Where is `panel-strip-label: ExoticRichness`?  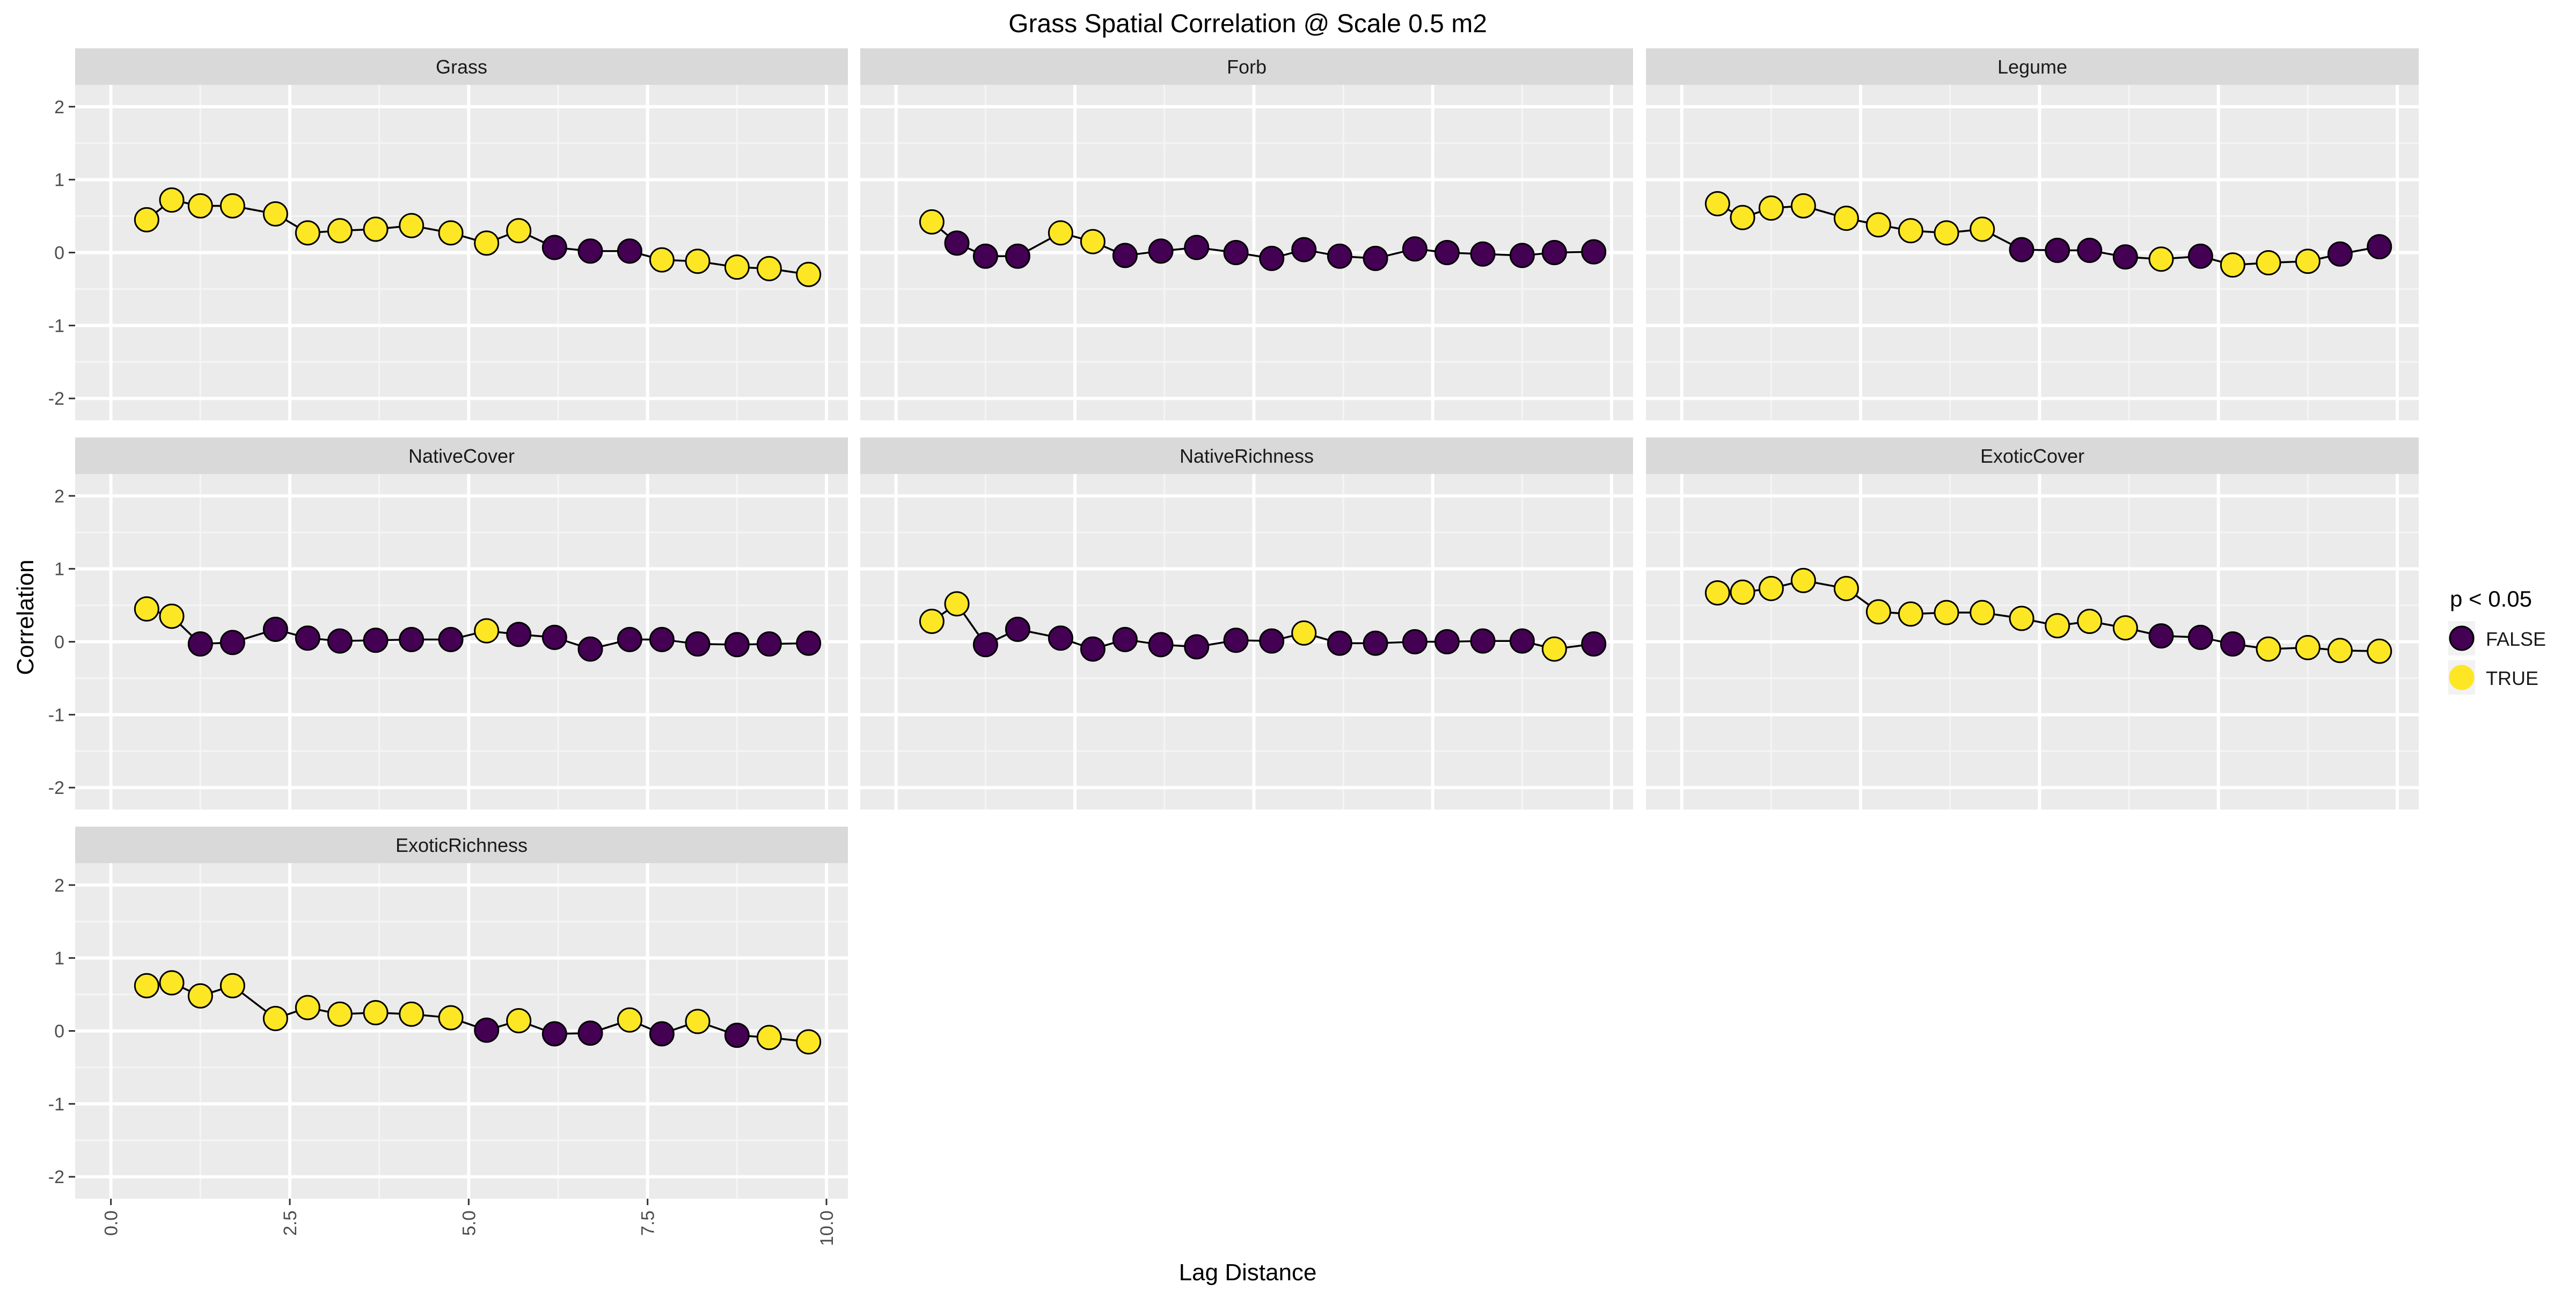 panel-strip-label: ExoticRichness is located at coordinates (462, 845).